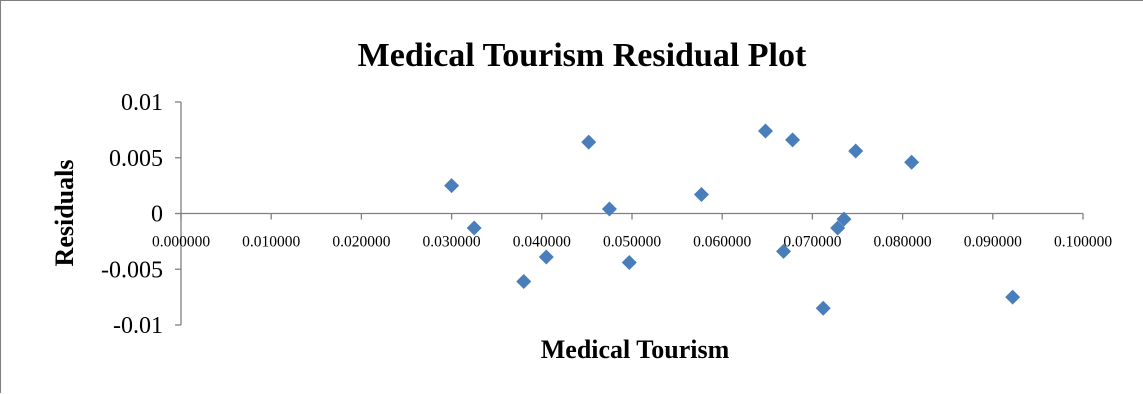  I want to click on y-tick-label: 0.005, so click(136, 159).